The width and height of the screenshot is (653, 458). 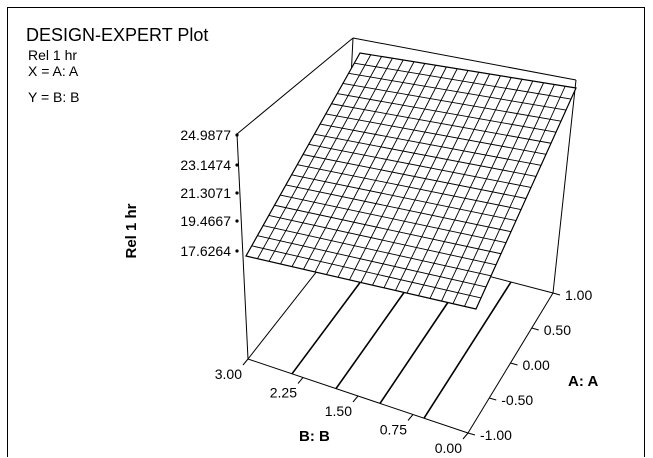 I want to click on x-axis: 1.00 0.50 0.00 -0.50 -1.00, so click(x=529, y=365).